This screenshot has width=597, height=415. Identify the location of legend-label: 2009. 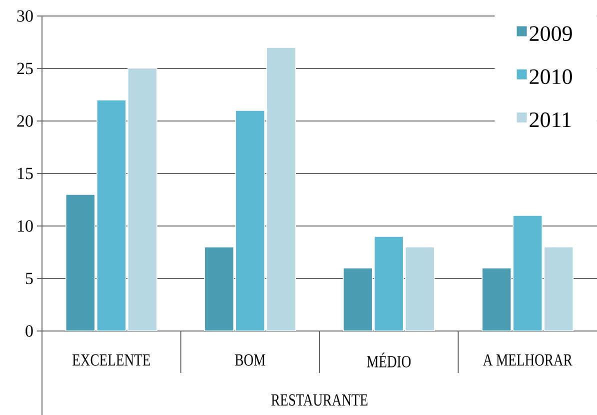
(551, 34).